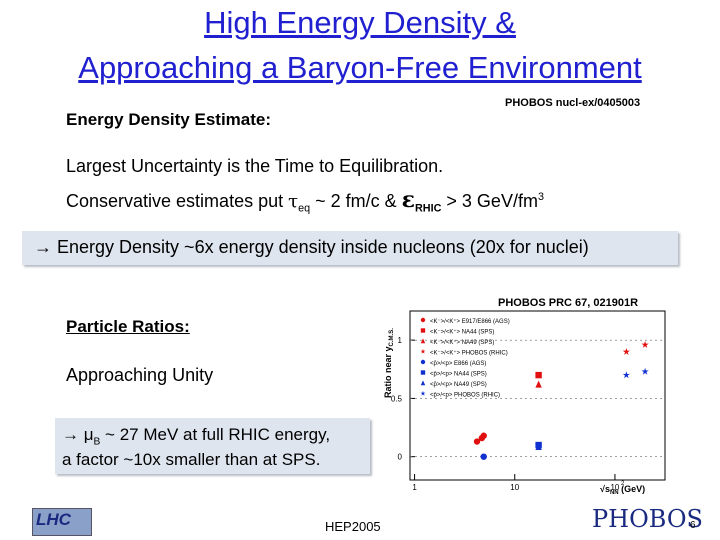  Describe the element at coordinates (293, 201) in the screenshot. I see `symbol: τ` at that location.